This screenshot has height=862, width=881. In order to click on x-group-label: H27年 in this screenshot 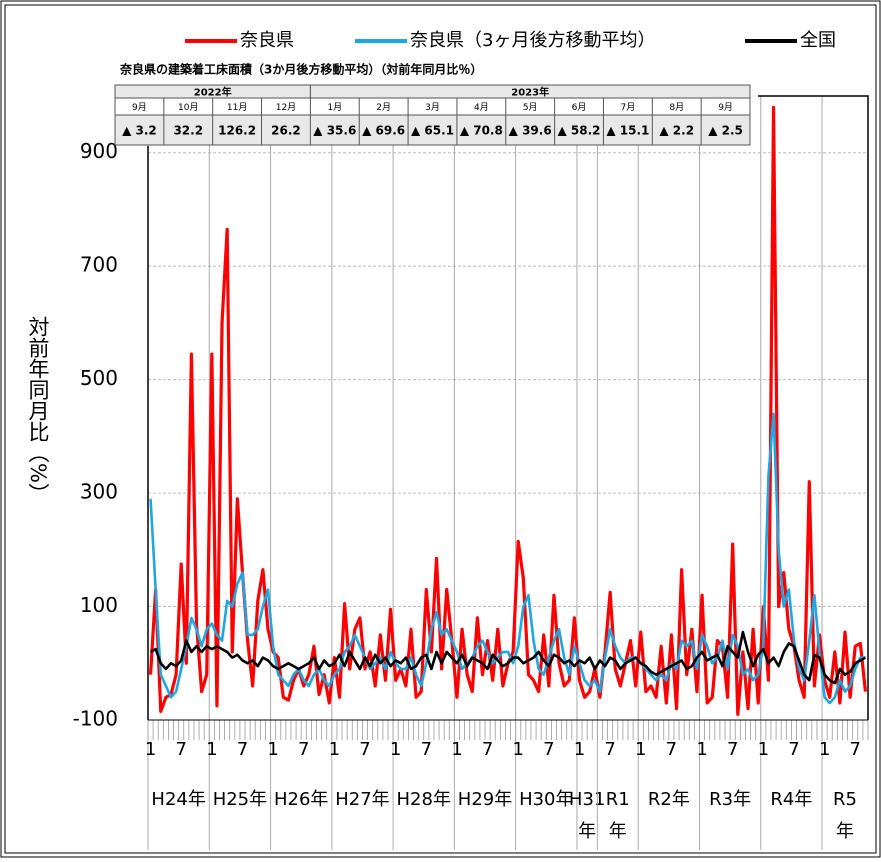, I will do `click(362, 799)`.